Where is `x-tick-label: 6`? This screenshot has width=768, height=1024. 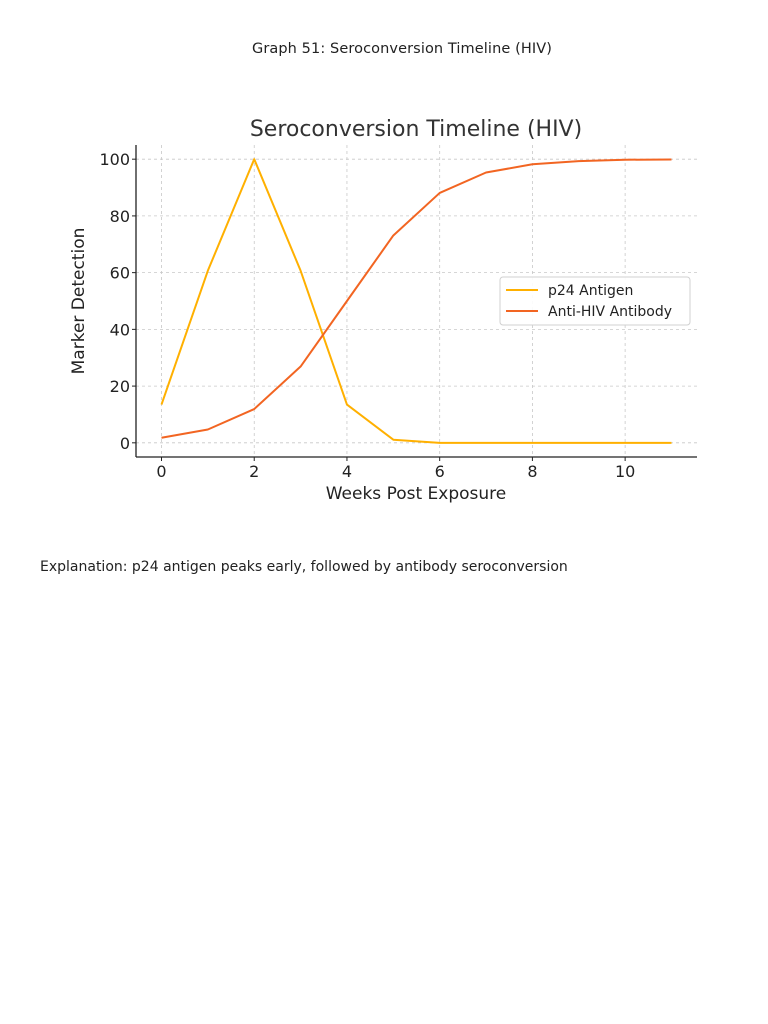
x-tick-label: 6 is located at coordinates (440, 471).